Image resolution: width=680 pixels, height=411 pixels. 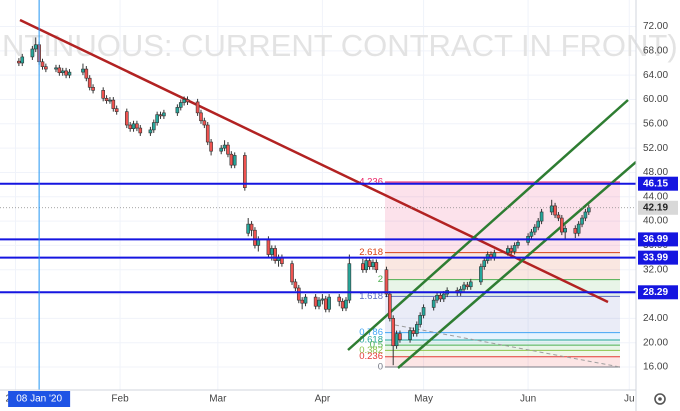 What do you see at coordinates (380, 367) in the screenshot?
I see `fib-level-label: 0` at bounding box center [380, 367].